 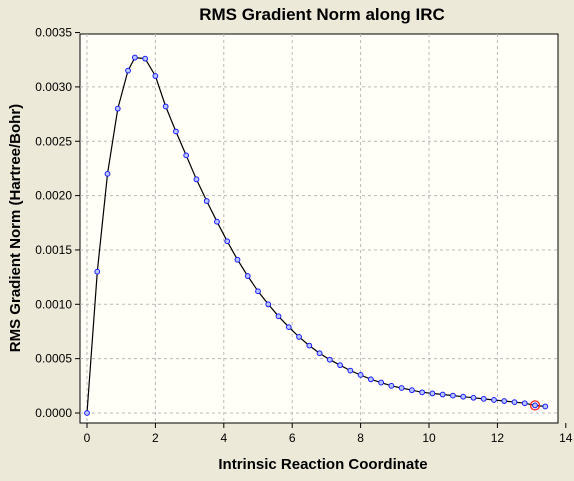 I want to click on y-axis-label: RMS Gradient Norm (Hartree/Bohr), so click(x=15, y=228).